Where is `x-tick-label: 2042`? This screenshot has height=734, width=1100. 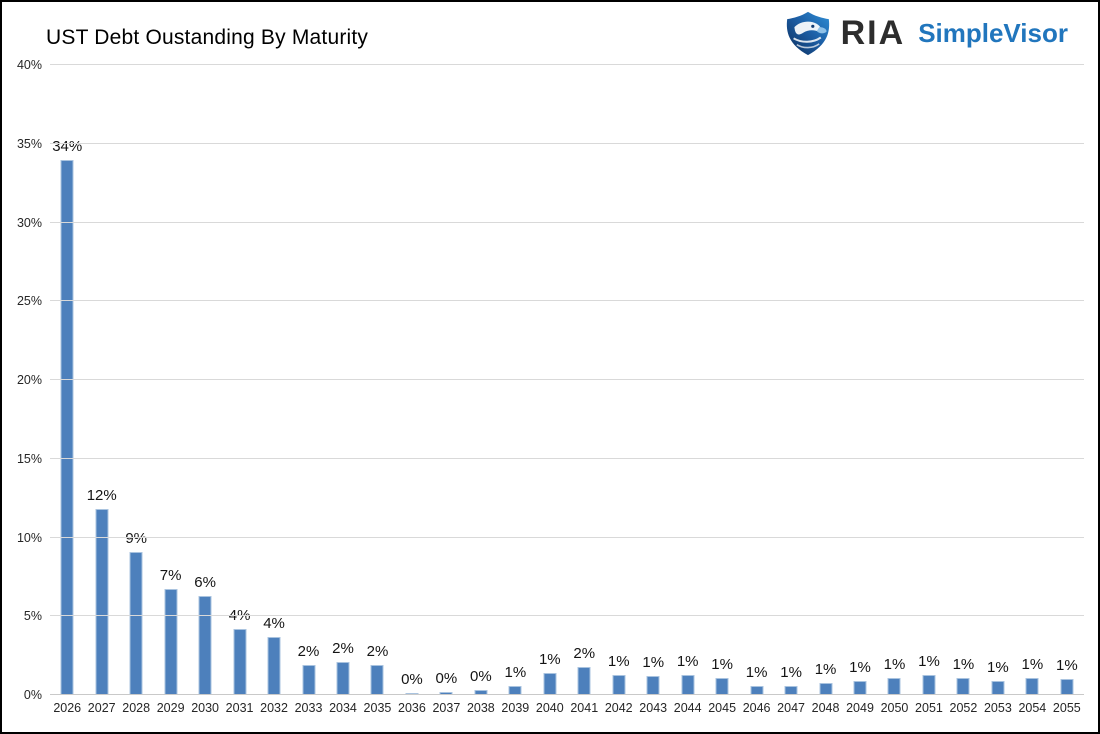
x-tick-label: 2042 is located at coordinates (618, 708).